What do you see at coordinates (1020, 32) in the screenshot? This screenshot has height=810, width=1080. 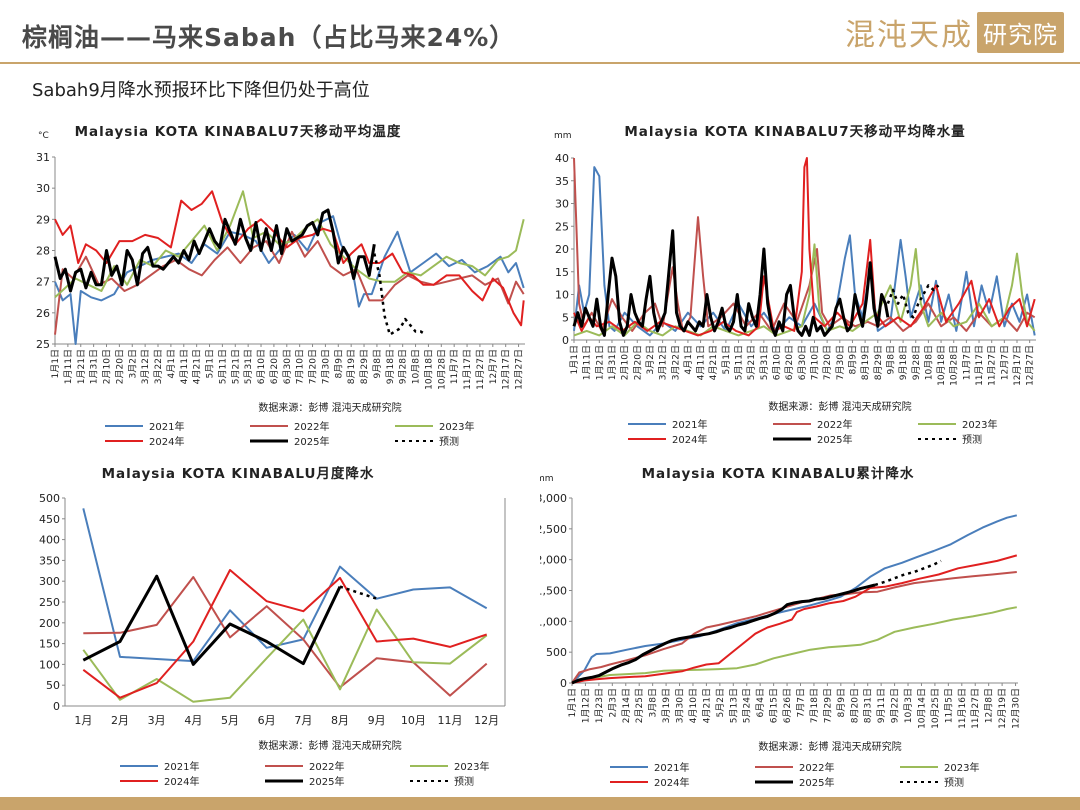 I see `logo-badge: 研究院` at bounding box center [1020, 32].